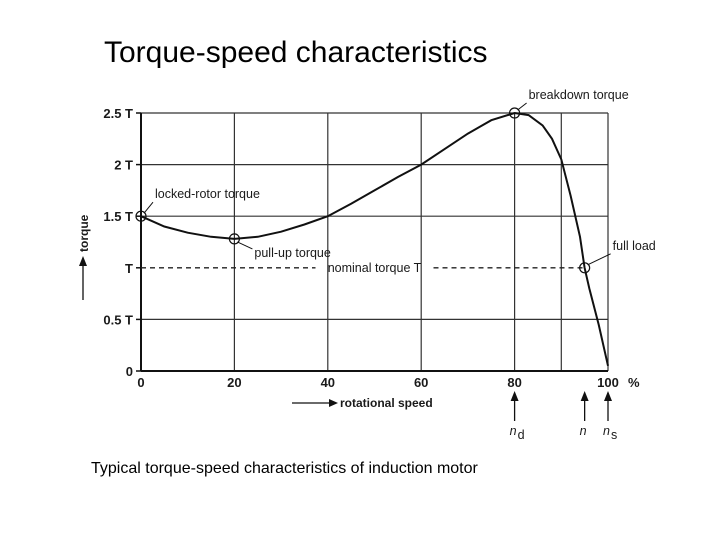  What do you see at coordinates (634, 382) in the screenshot?
I see `x-unit-label: %` at bounding box center [634, 382].